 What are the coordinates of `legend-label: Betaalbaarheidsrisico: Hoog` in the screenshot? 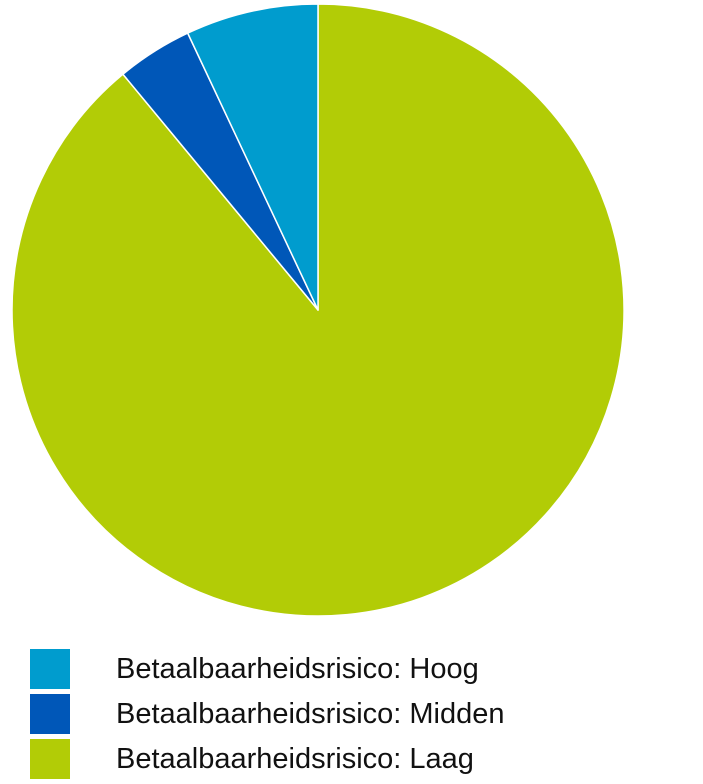 It's located at (297, 669).